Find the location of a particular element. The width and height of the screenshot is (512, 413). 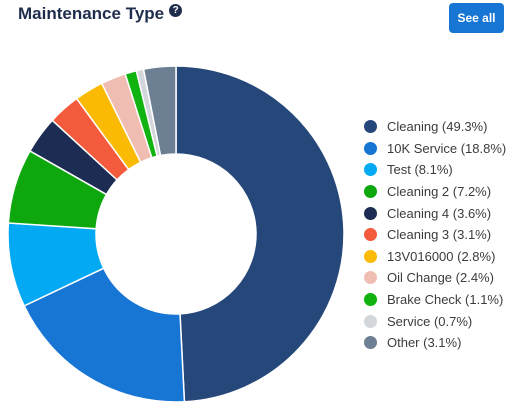

legend-item-7: Oil Change (2.4%) is located at coordinates (435, 278).